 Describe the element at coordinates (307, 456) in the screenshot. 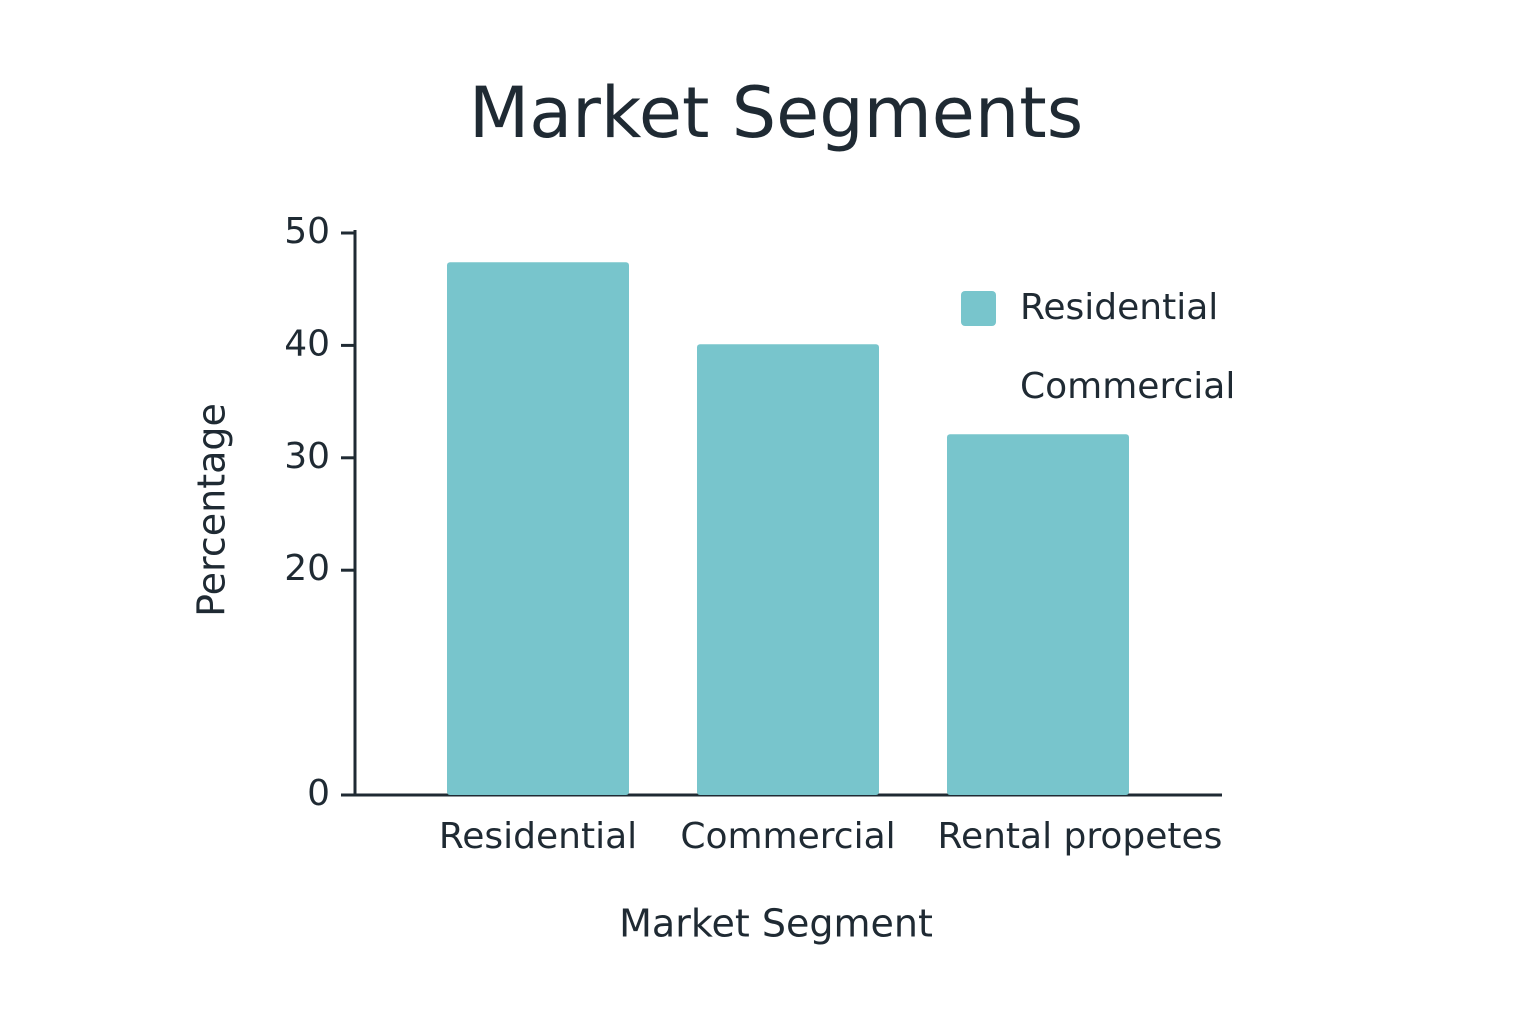

I see `y-tick-label: 30` at that location.